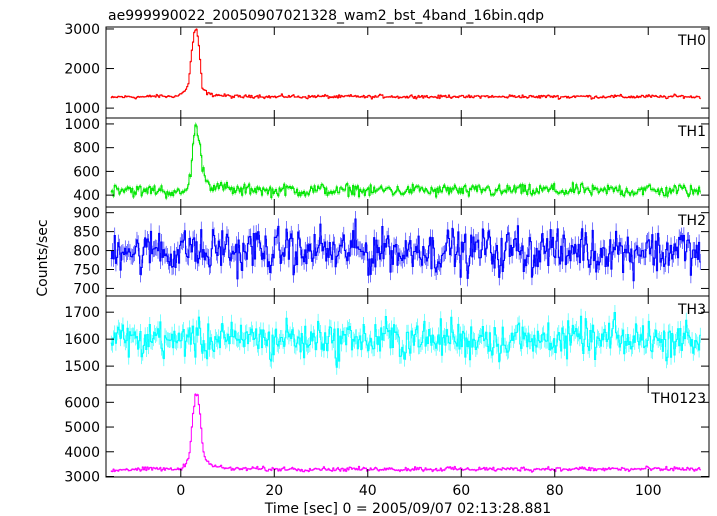  What do you see at coordinates (407, 508) in the screenshot?
I see `x-axis-label: Time [sec] 0 = 2005/09/07 02:13:28.881` at bounding box center [407, 508].